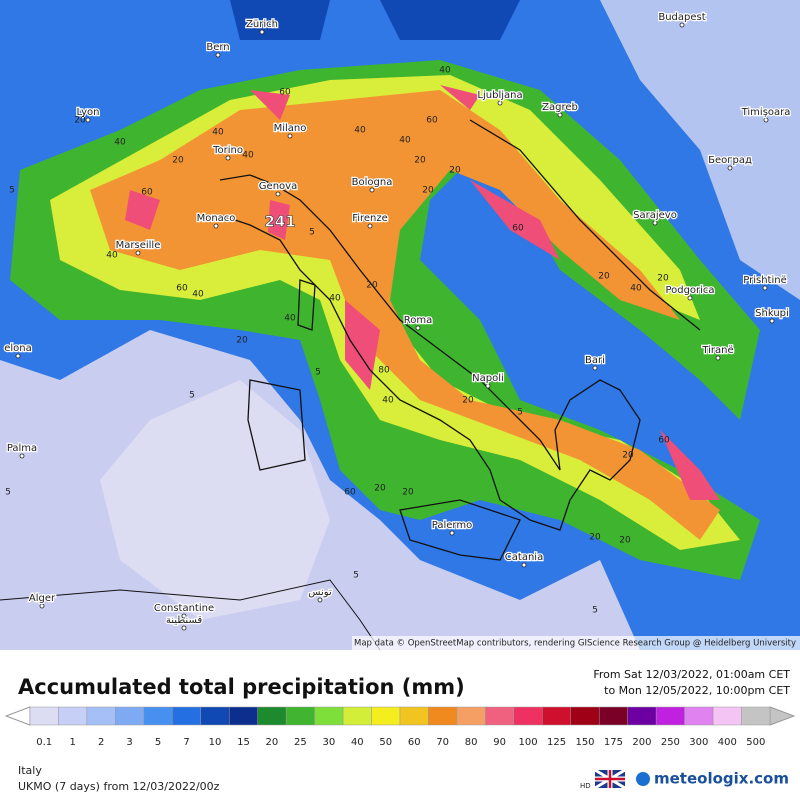  I want to click on legend-tick-label: 300, so click(698, 742).